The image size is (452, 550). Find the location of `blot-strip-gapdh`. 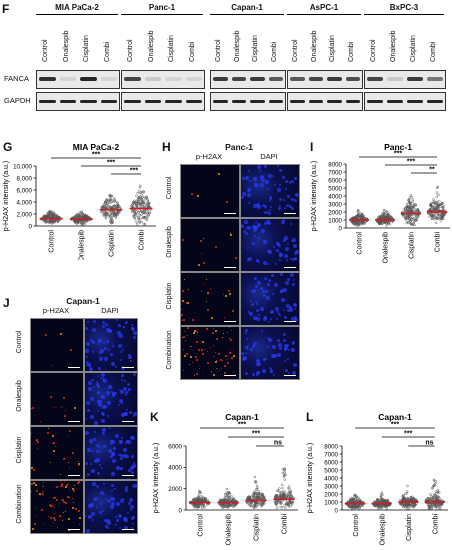

blot-strip-gapdh is located at coordinates (325, 101).